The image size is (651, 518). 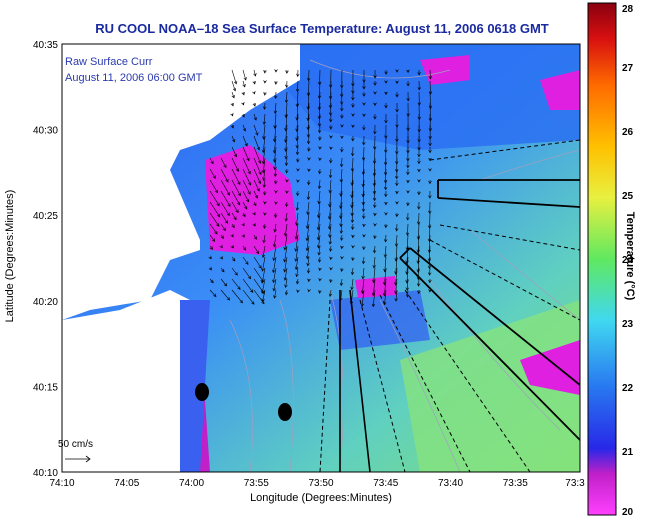 I want to click on warm-water-patch, so click(x=490, y=386).